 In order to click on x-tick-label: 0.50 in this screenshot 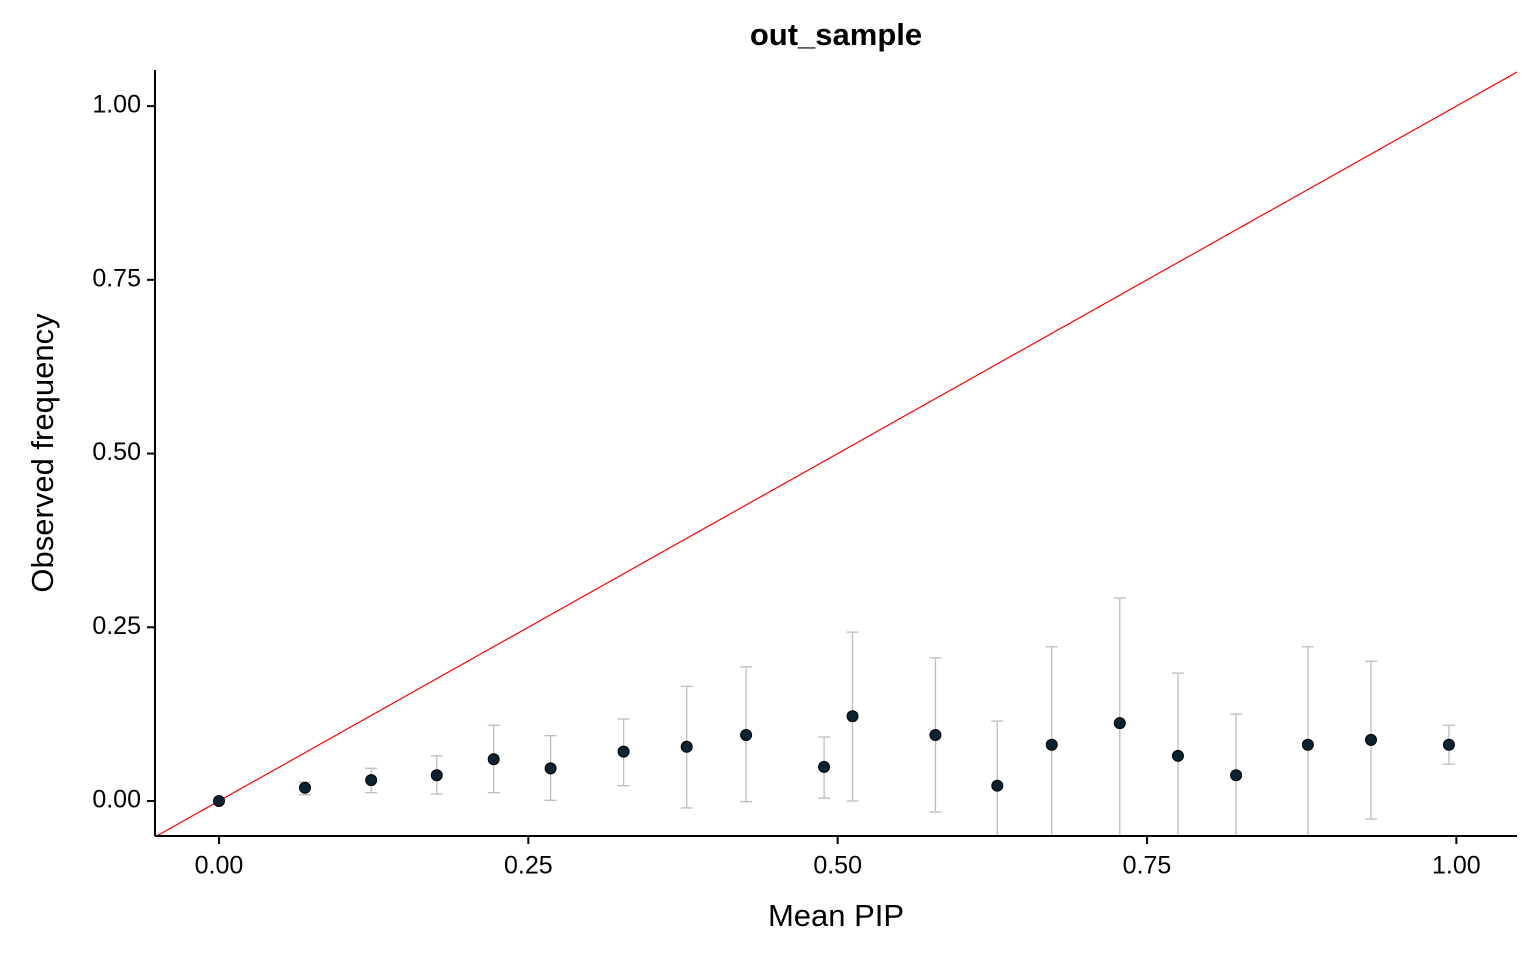, I will do `click(837, 866)`.